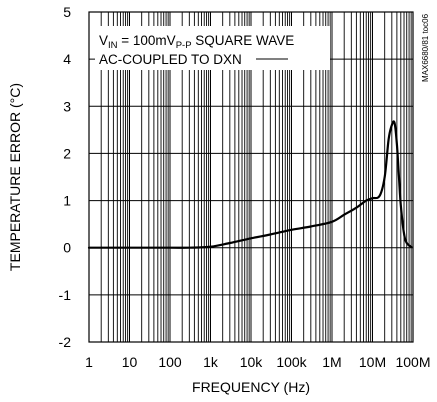  Describe the element at coordinates (67, 106) in the screenshot. I see `y-tick-label: 3` at that location.